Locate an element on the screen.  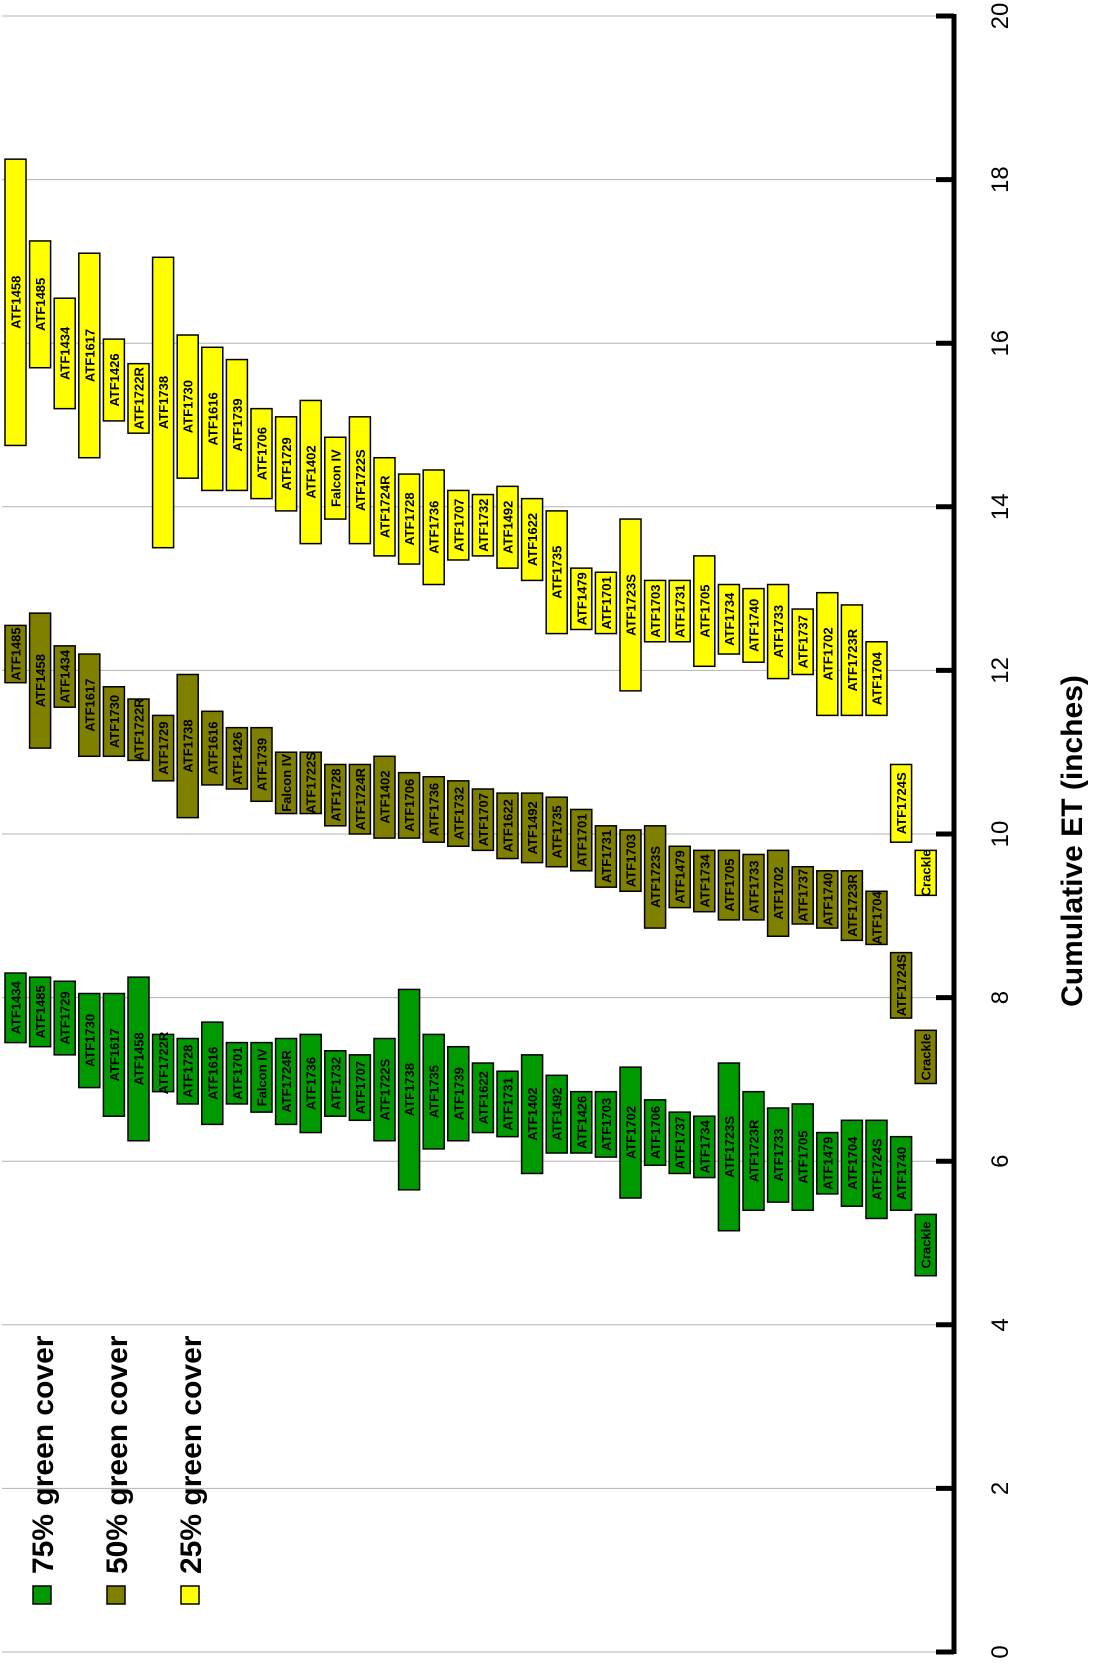
bar-label-2-3: ATF1434 is located at coordinates (65, 676).